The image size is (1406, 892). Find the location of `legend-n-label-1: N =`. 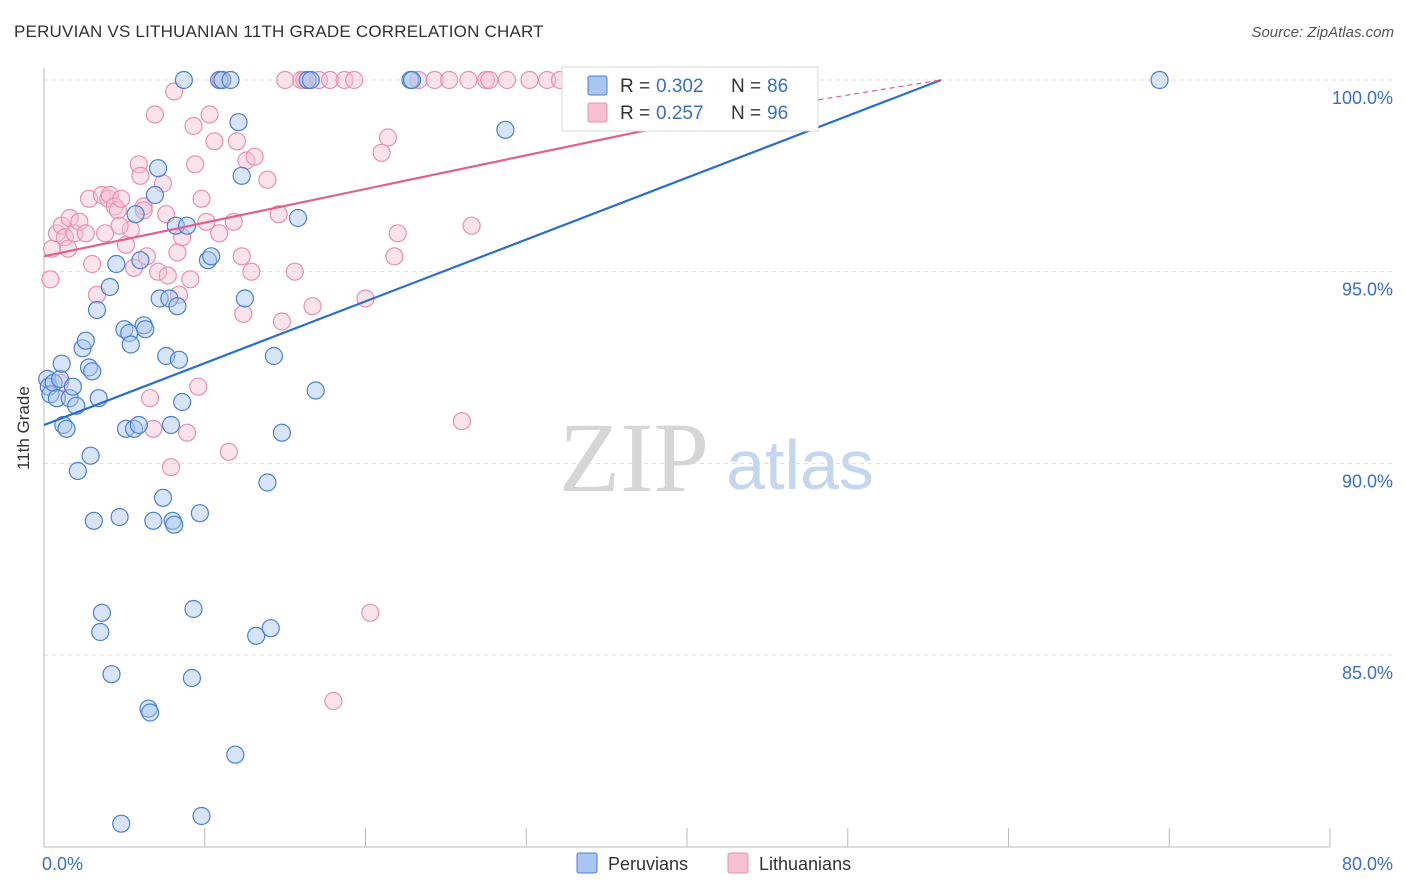

legend-n-label-1: N = is located at coordinates (746, 86).